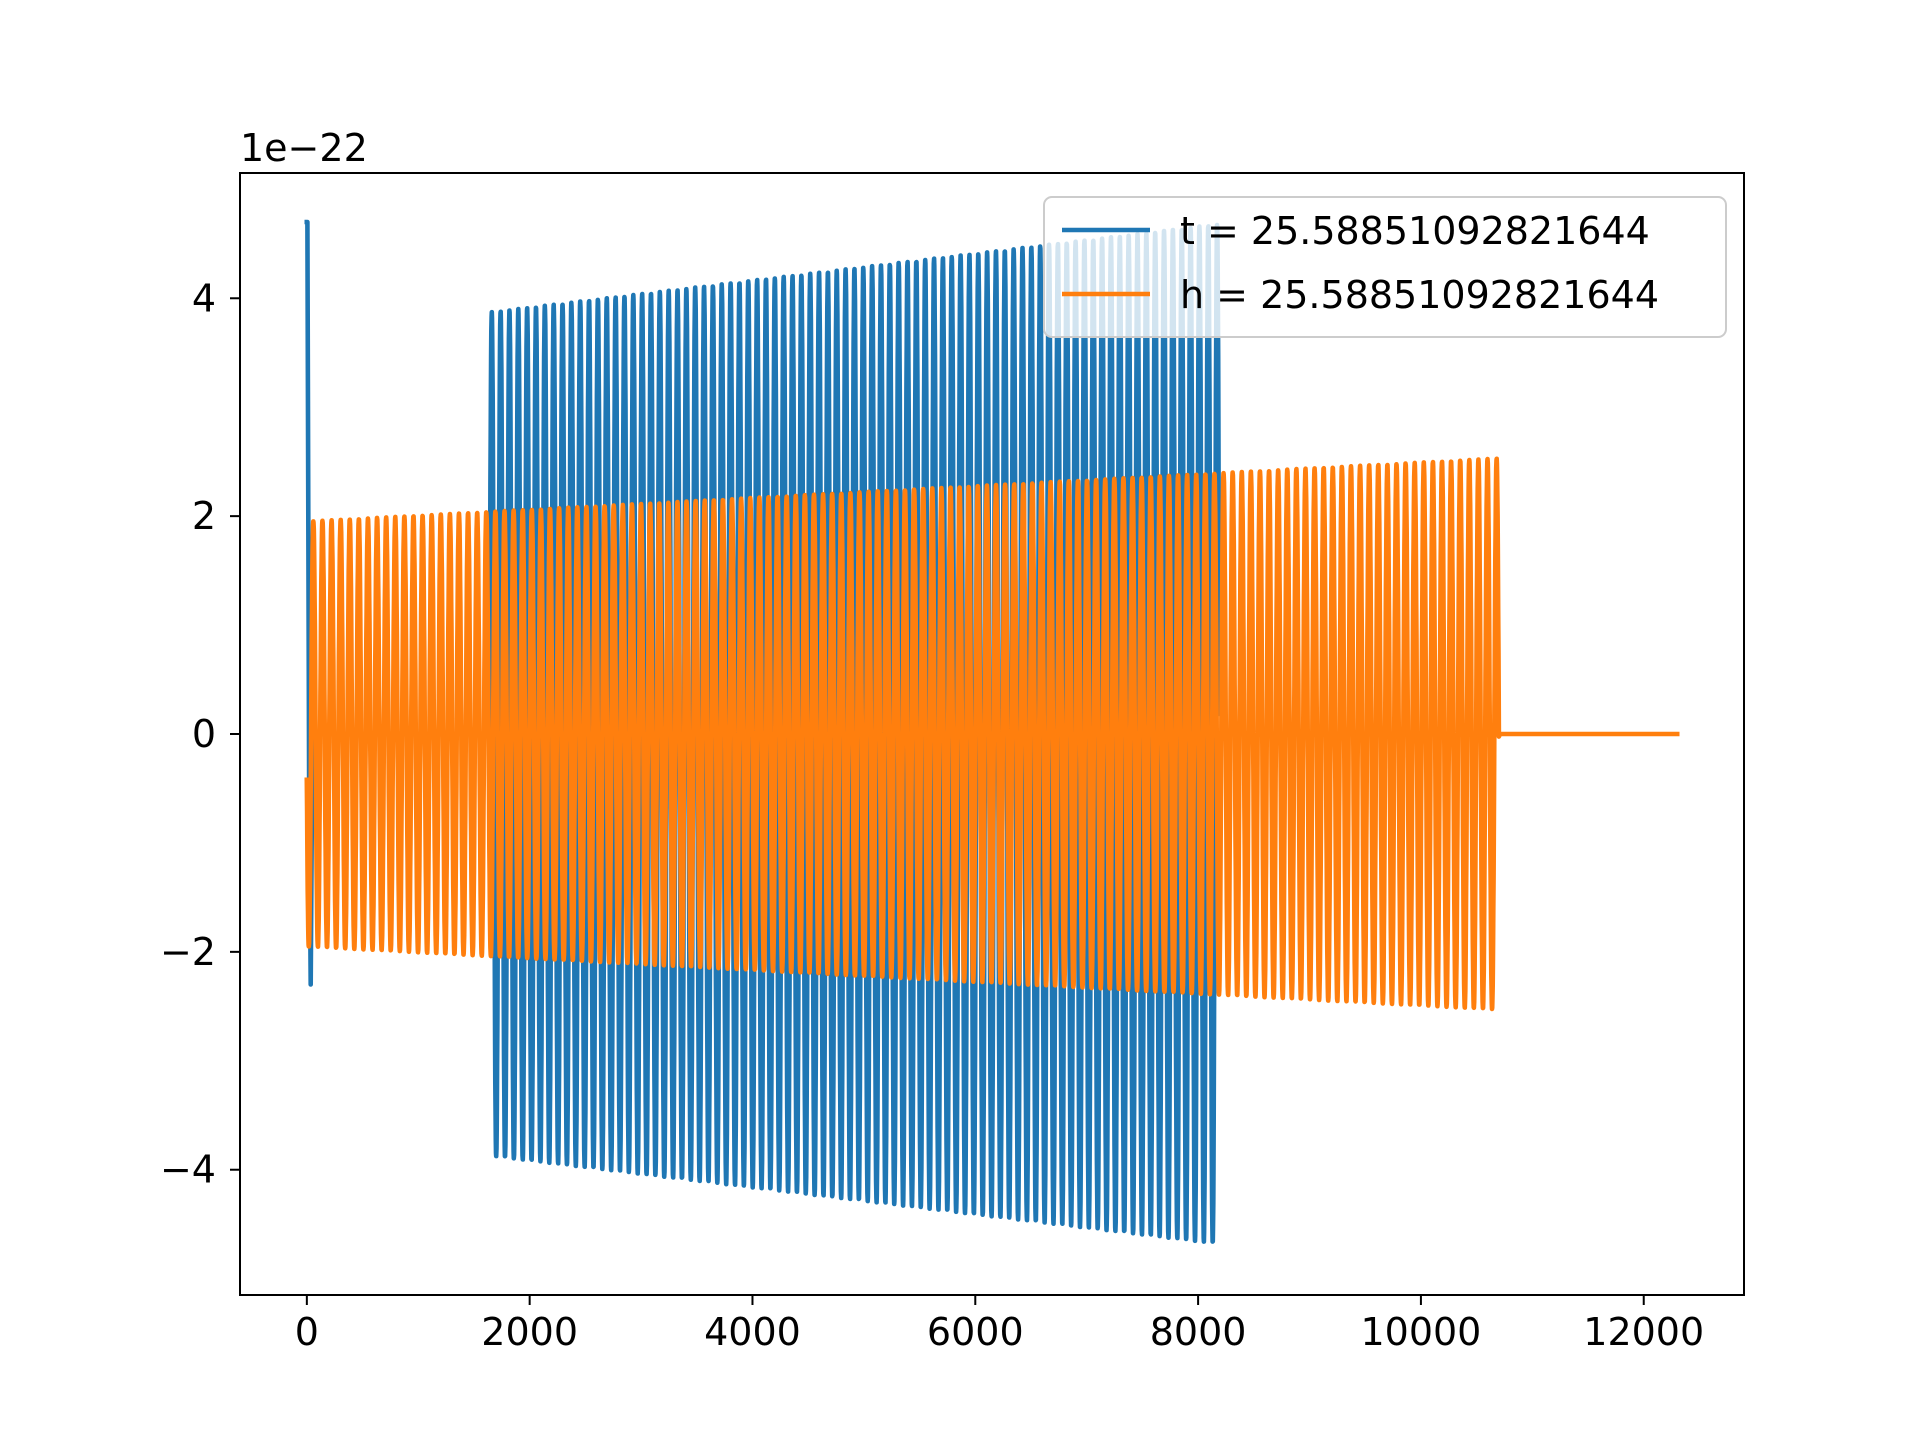 Image resolution: width=1920 pixels, height=1440 pixels. What do you see at coordinates (529, 1332) in the screenshot?
I see `x-tick-label: 2000` at bounding box center [529, 1332].